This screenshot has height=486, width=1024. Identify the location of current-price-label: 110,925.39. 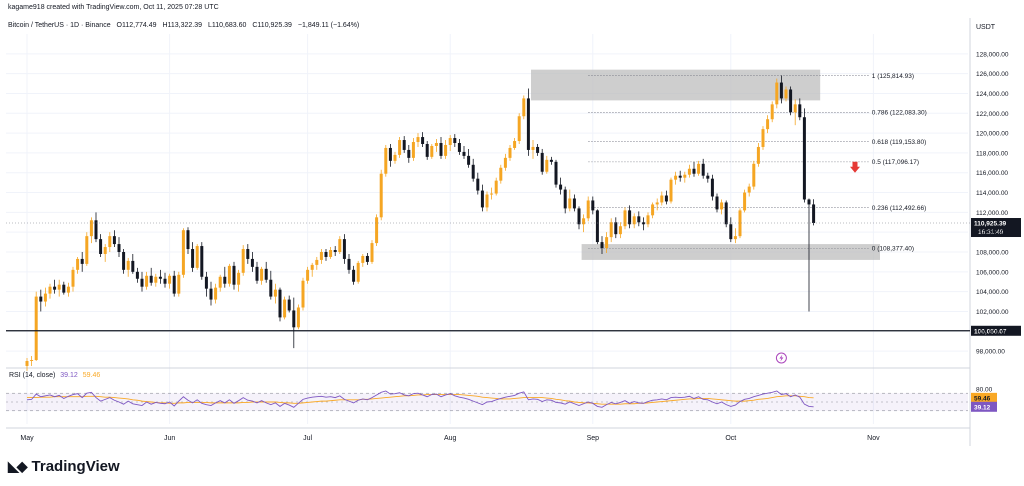
(990, 224).